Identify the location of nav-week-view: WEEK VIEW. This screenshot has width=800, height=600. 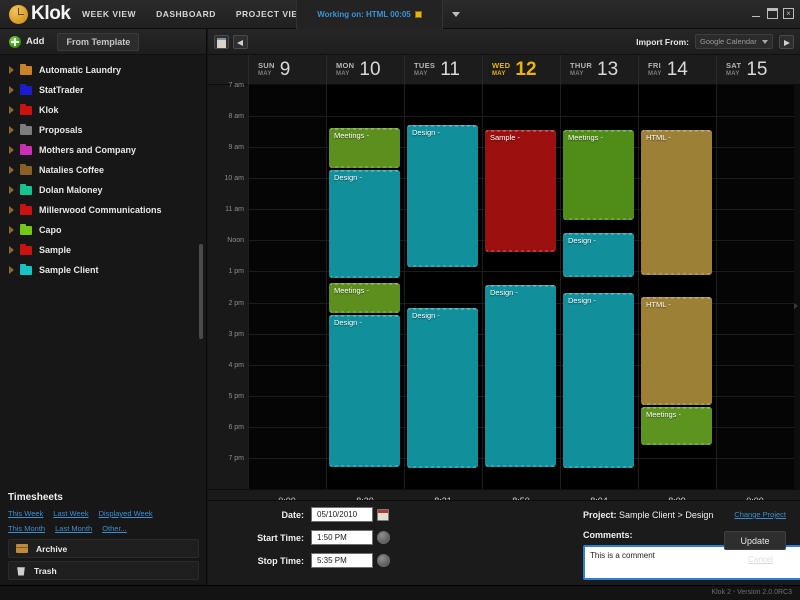
(109, 14).